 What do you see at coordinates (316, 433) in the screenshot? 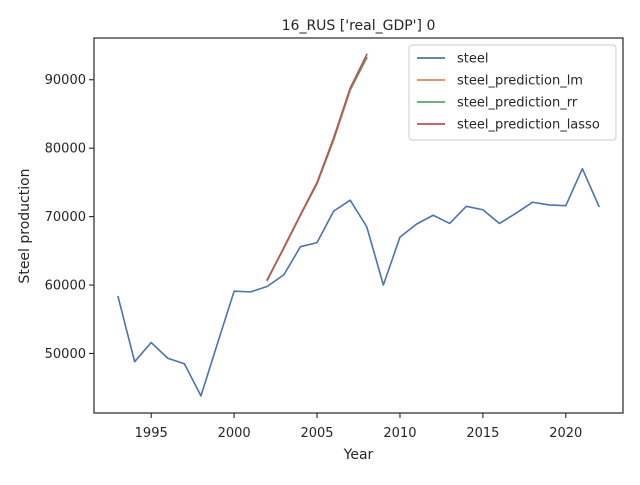
I see `x-tick-label: 2005` at bounding box center [316, 433].